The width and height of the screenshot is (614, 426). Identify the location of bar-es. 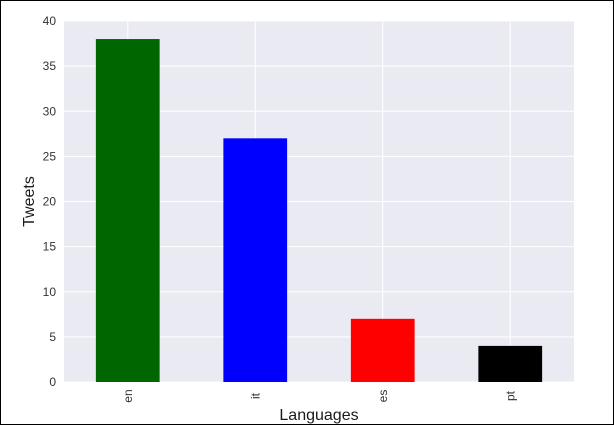
(382, 350).